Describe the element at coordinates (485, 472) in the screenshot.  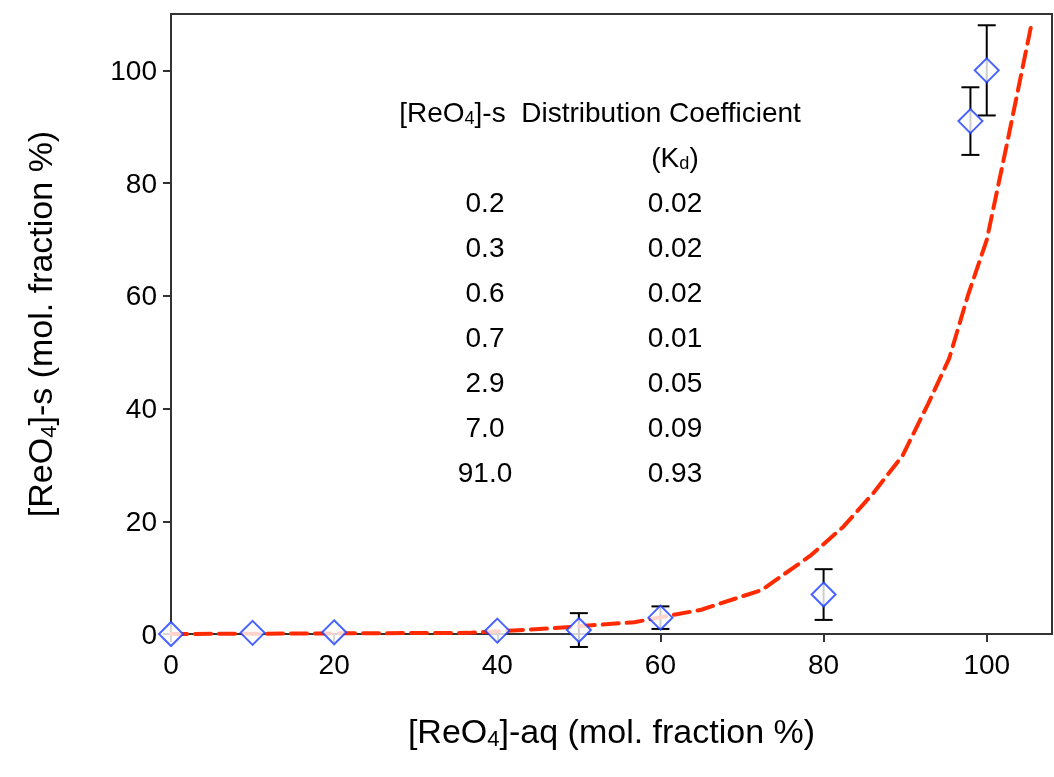
I see `annotation: 91.0` at that location.